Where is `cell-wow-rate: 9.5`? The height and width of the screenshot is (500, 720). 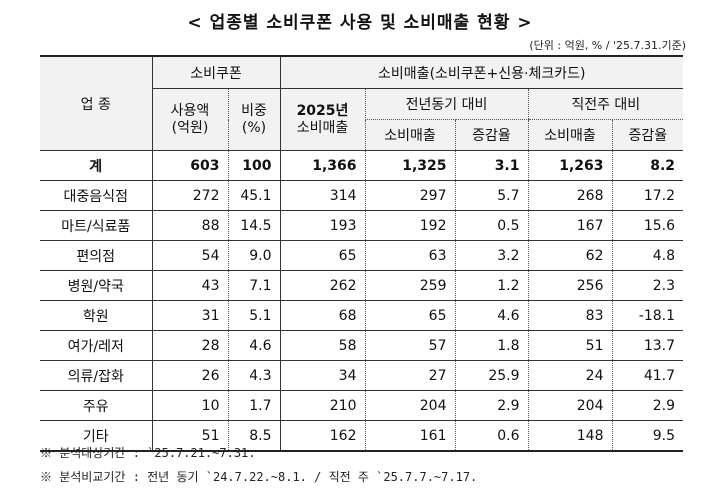 cell-wow-rate: 9.5 is located at coordinates (647, 435).